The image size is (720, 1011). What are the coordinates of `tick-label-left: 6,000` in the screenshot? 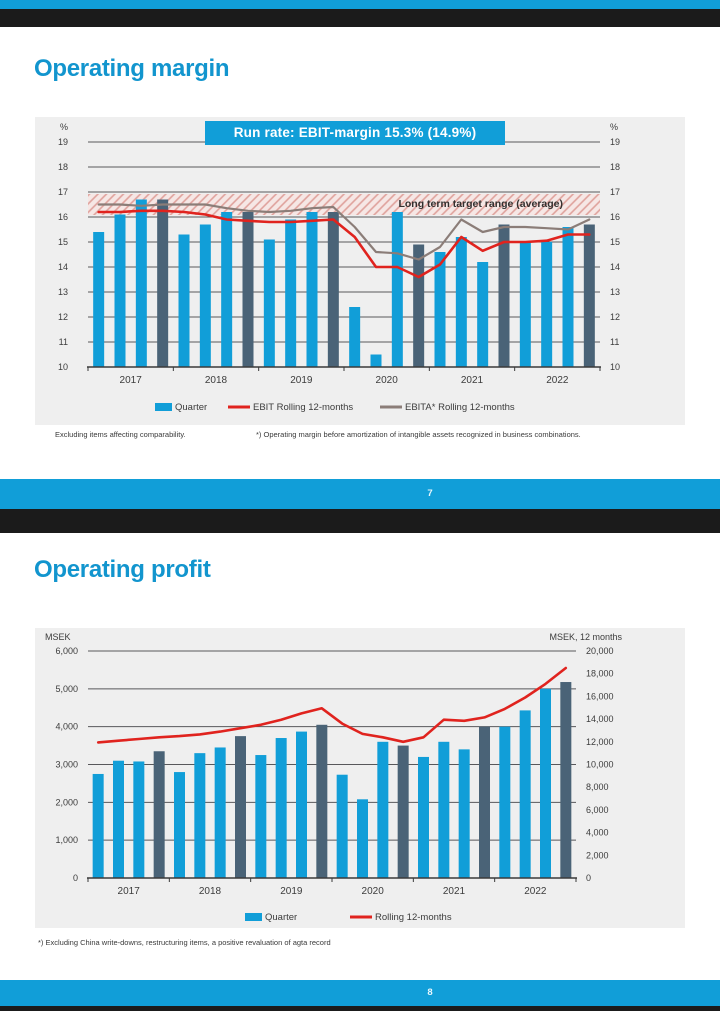 It's located at (66, 651).